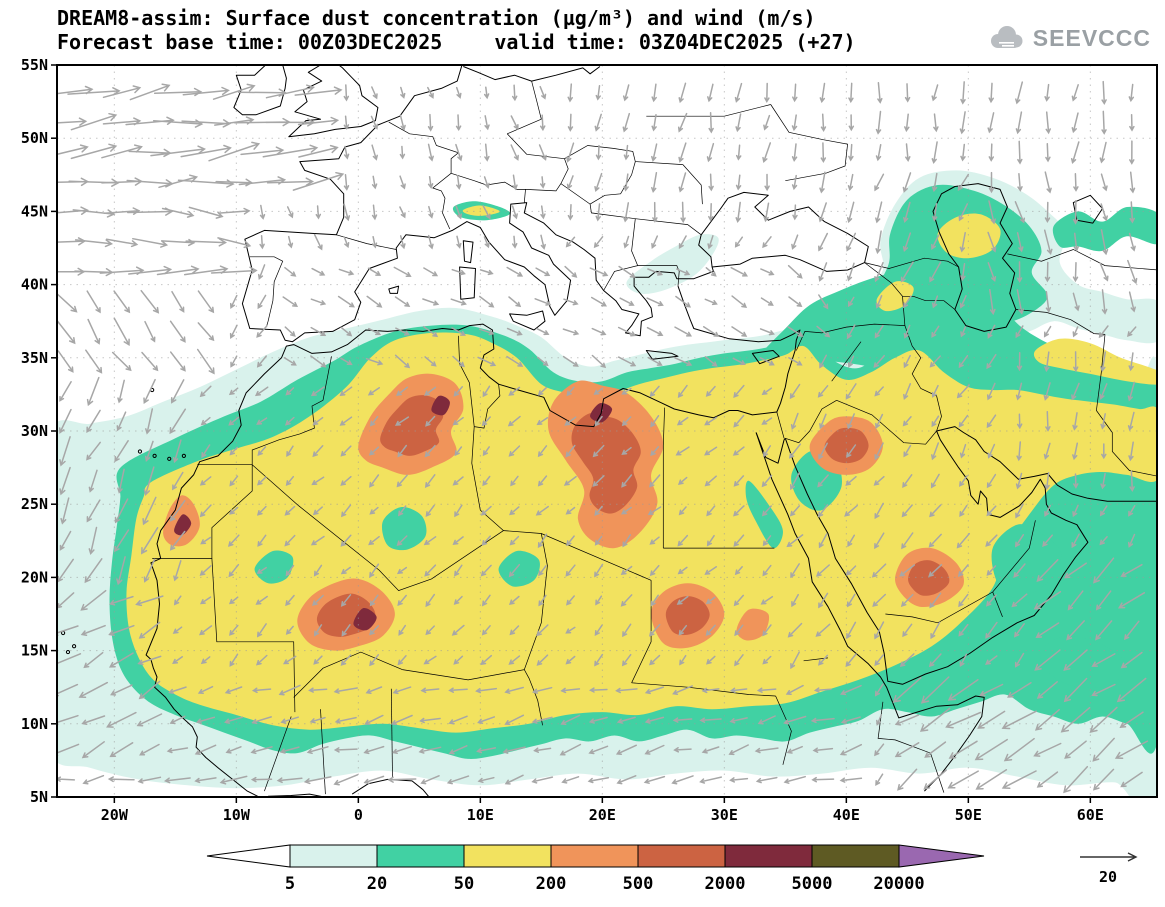 The image size is (1165, 907). I want to click on colorbar-segment, so click(681, 856).